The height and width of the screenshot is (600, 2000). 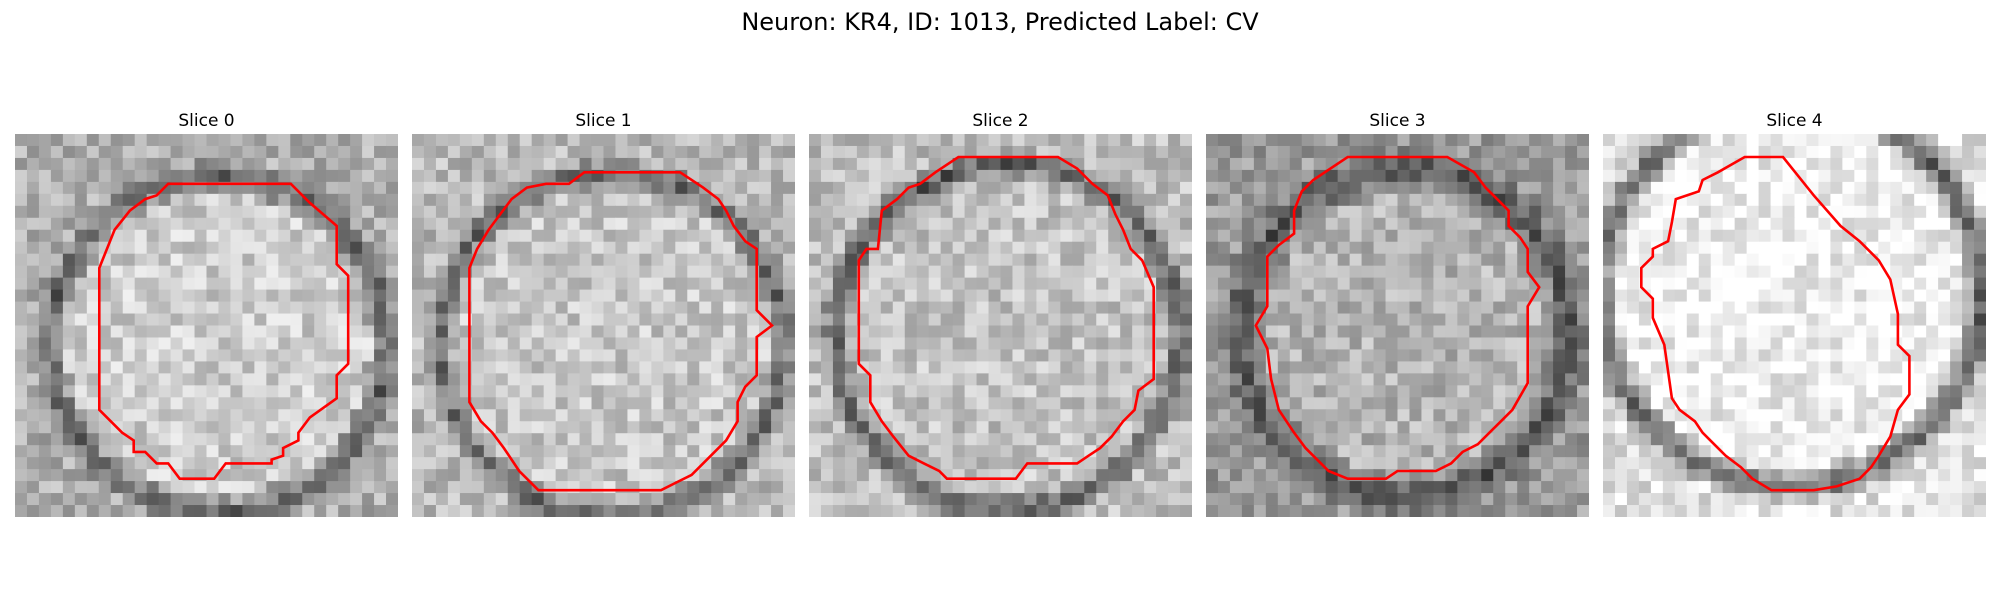 What do you see at coordinates (1000, 121) in the screenshot?
I see `slice-title-2: Slice 2` at bounding box center [1000, 121].